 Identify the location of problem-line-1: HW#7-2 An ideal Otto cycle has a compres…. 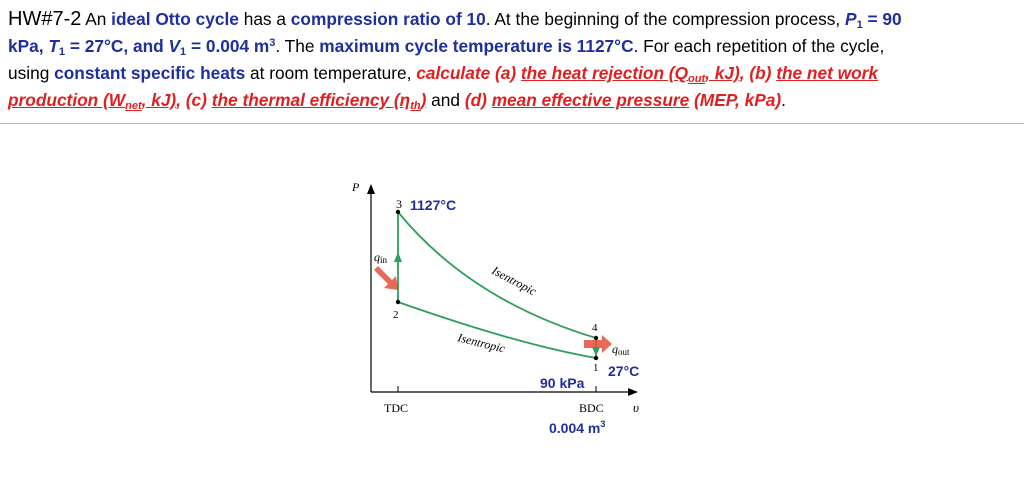
(516, 19).